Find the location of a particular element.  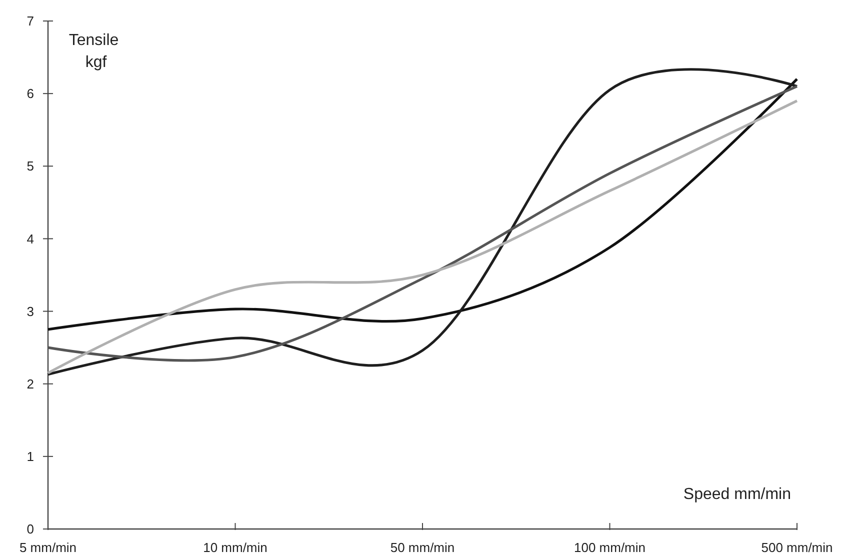

y-tick-label: 0 is located at coordinates (30, 529).